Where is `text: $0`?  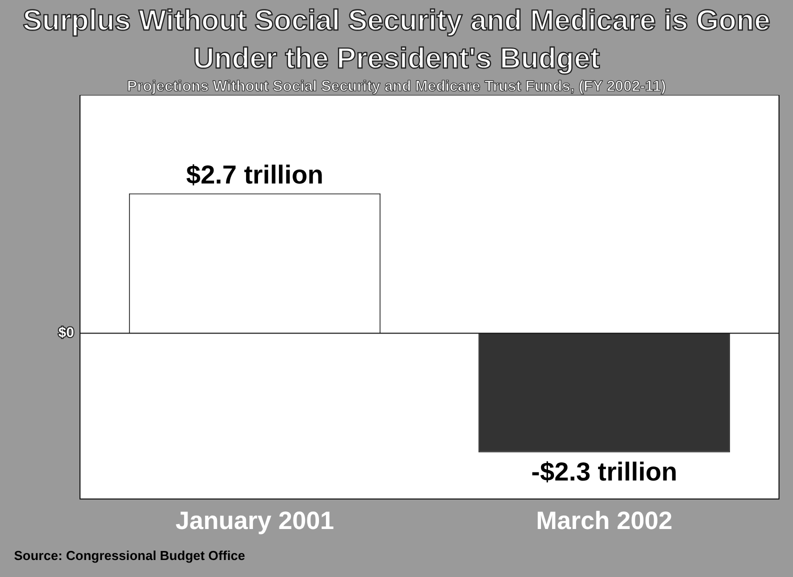 text: $0 is located at coordinates (66, 332).